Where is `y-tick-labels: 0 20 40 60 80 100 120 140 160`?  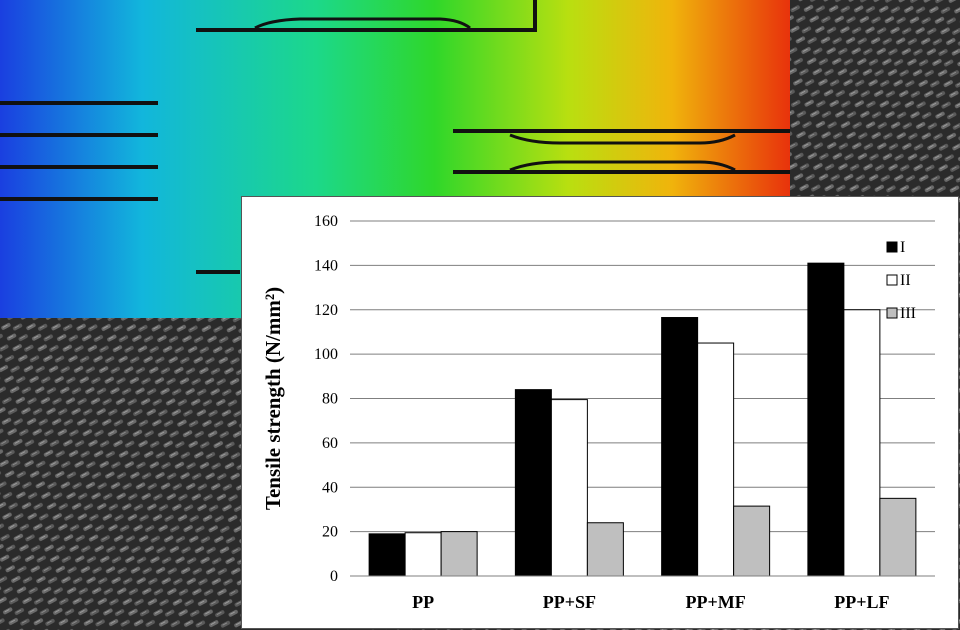
y-tick-labels: 0 20 40 60 80 100 120 140 160 is located at coordinates (326, 399).